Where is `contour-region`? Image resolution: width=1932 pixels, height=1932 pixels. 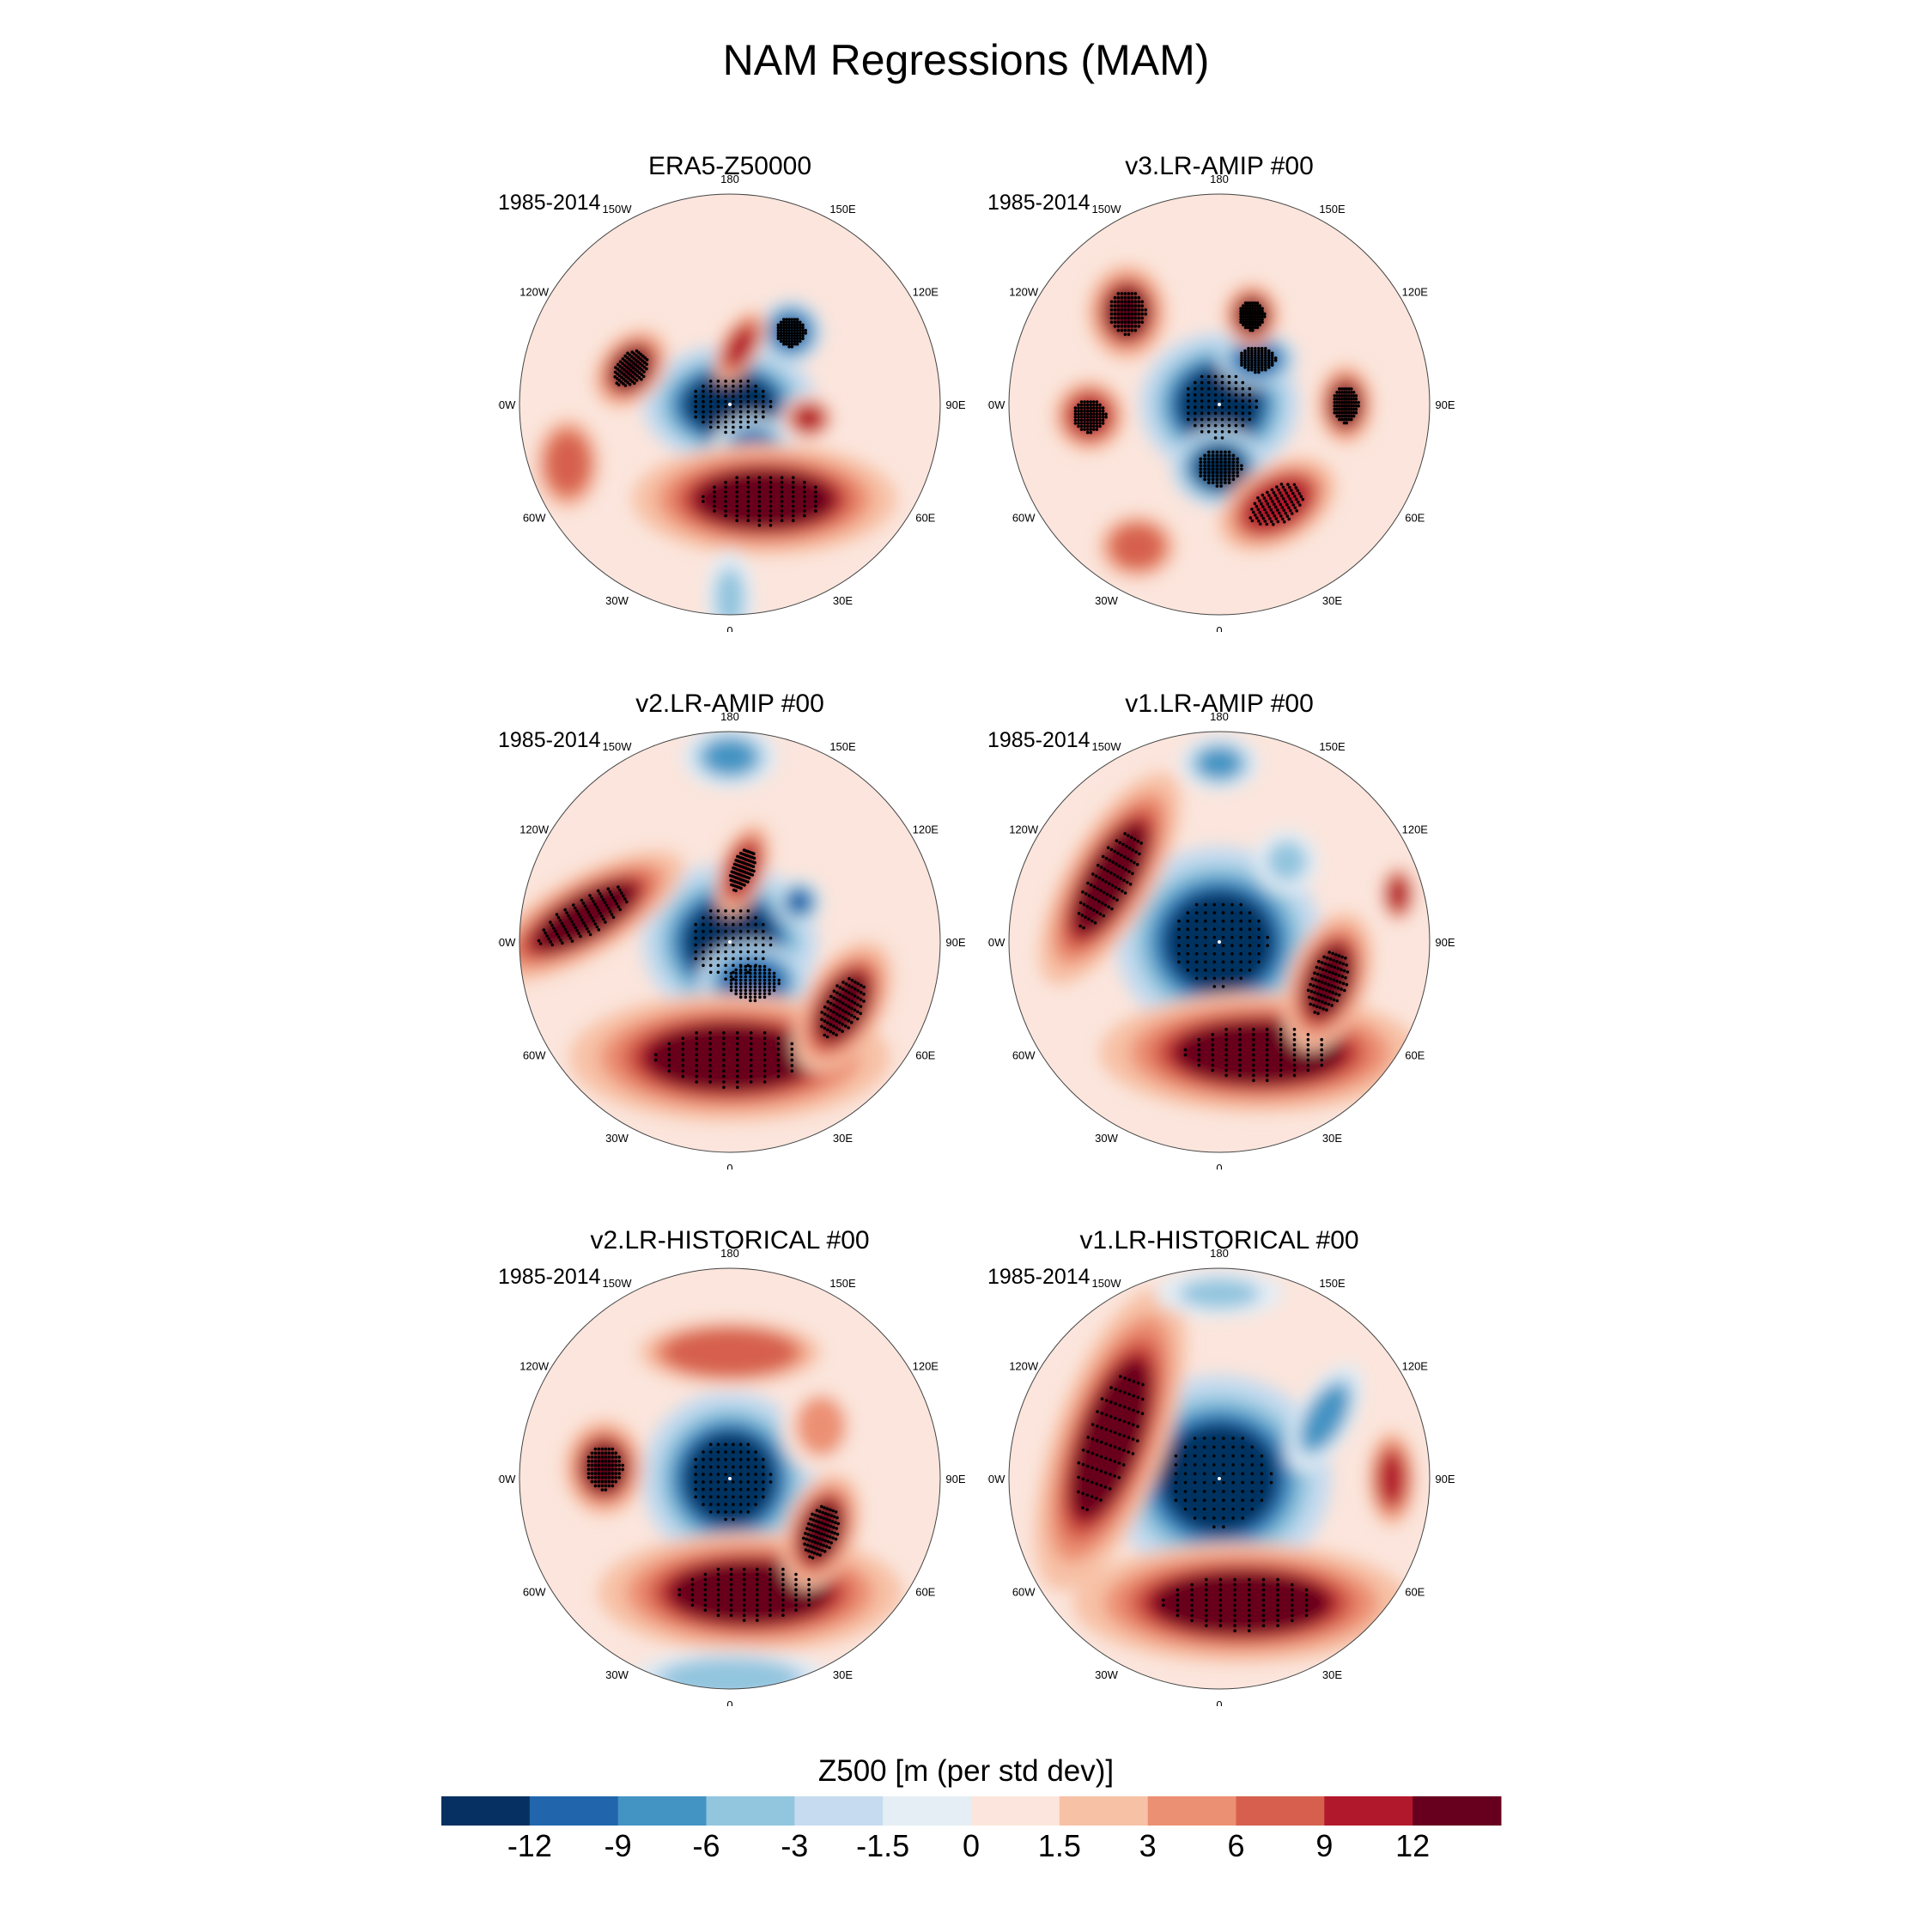 contour-region is located at coordinates (1219, 468).